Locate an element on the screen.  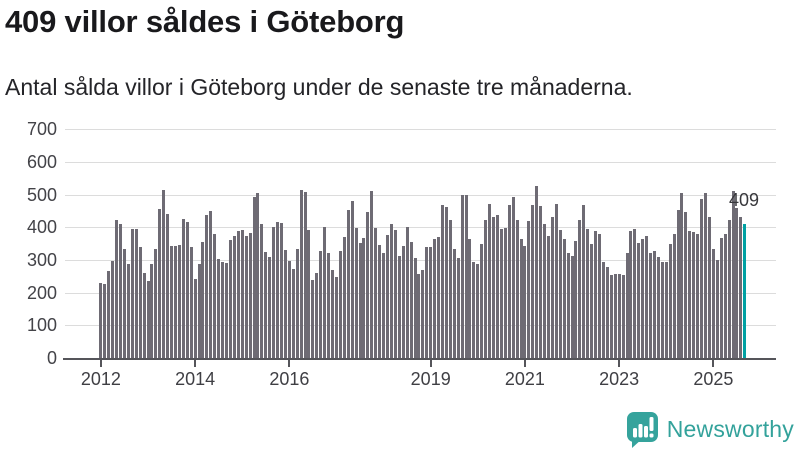
y-axis-label: 100 is located at coordinates (41, 325).